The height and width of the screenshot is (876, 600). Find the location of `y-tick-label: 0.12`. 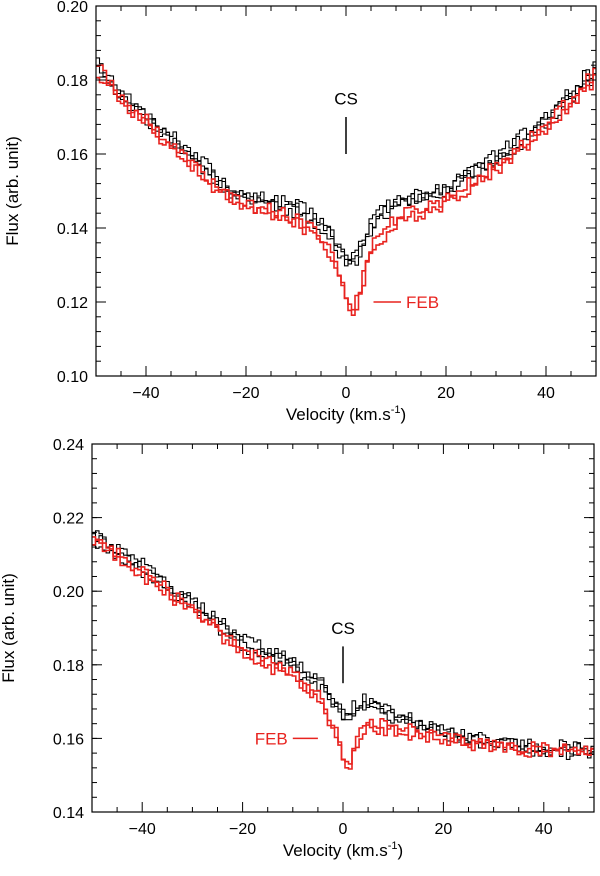

y-tick-label: 0.12 is located at coordinates (72, 303).